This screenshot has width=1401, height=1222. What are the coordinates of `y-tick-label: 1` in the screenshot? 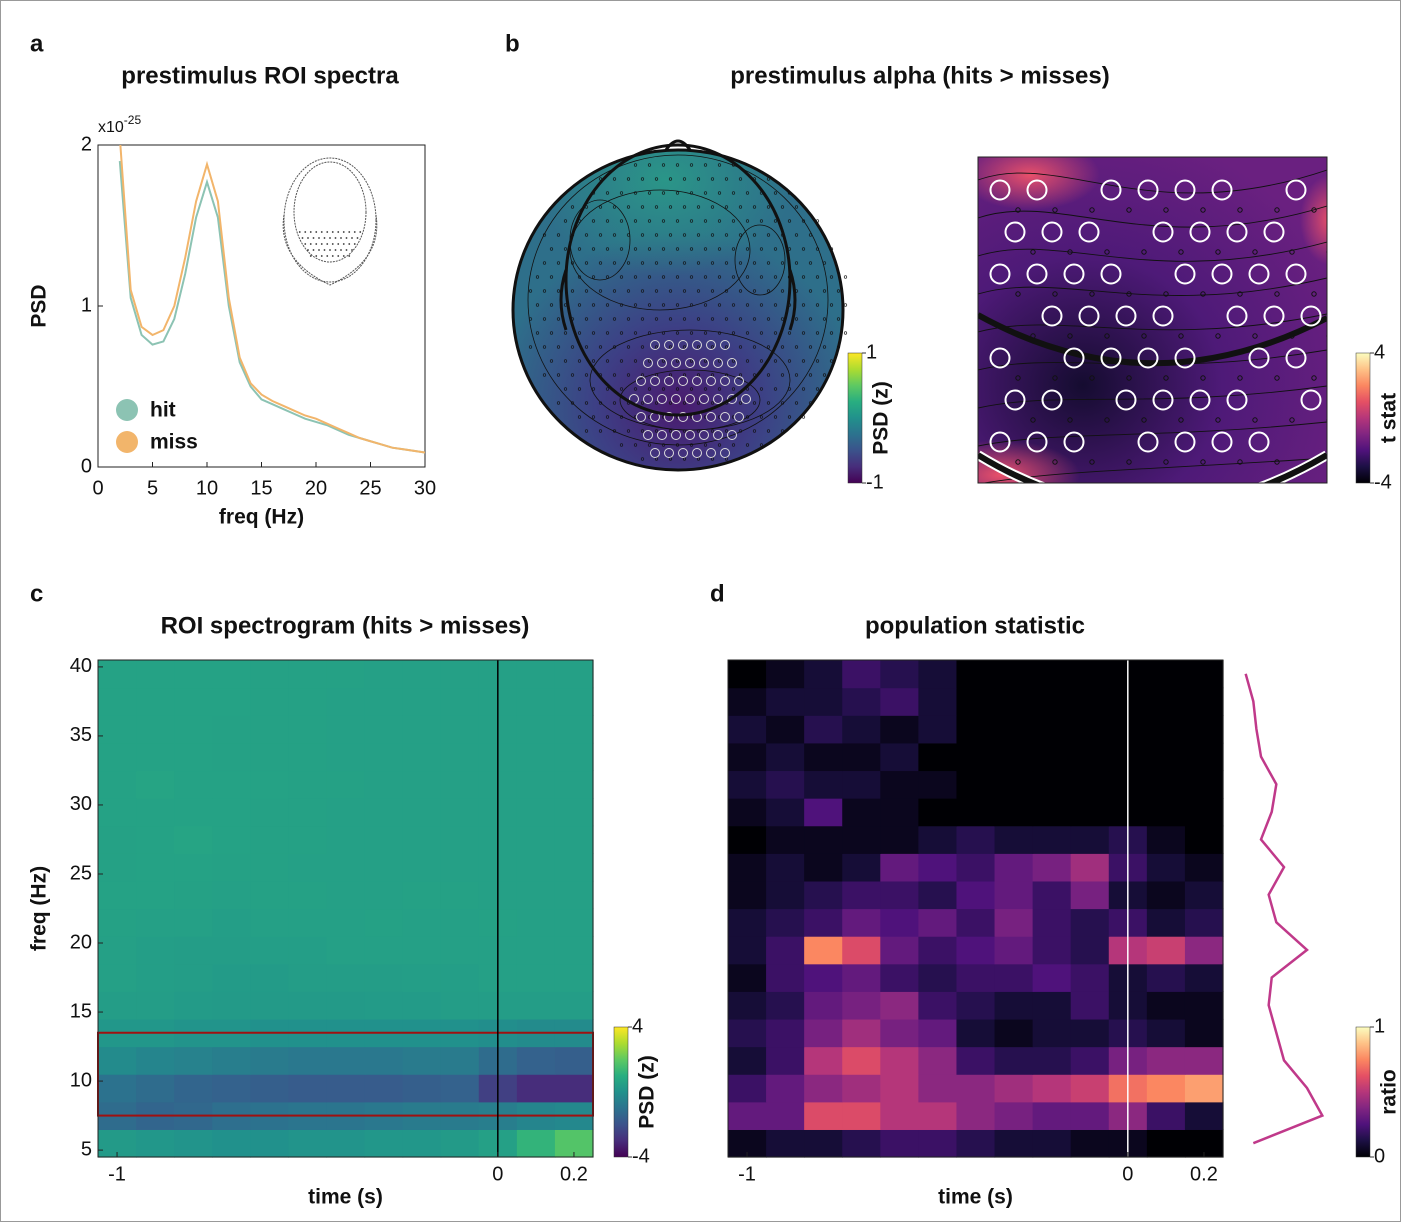 It's located at (86, 305).